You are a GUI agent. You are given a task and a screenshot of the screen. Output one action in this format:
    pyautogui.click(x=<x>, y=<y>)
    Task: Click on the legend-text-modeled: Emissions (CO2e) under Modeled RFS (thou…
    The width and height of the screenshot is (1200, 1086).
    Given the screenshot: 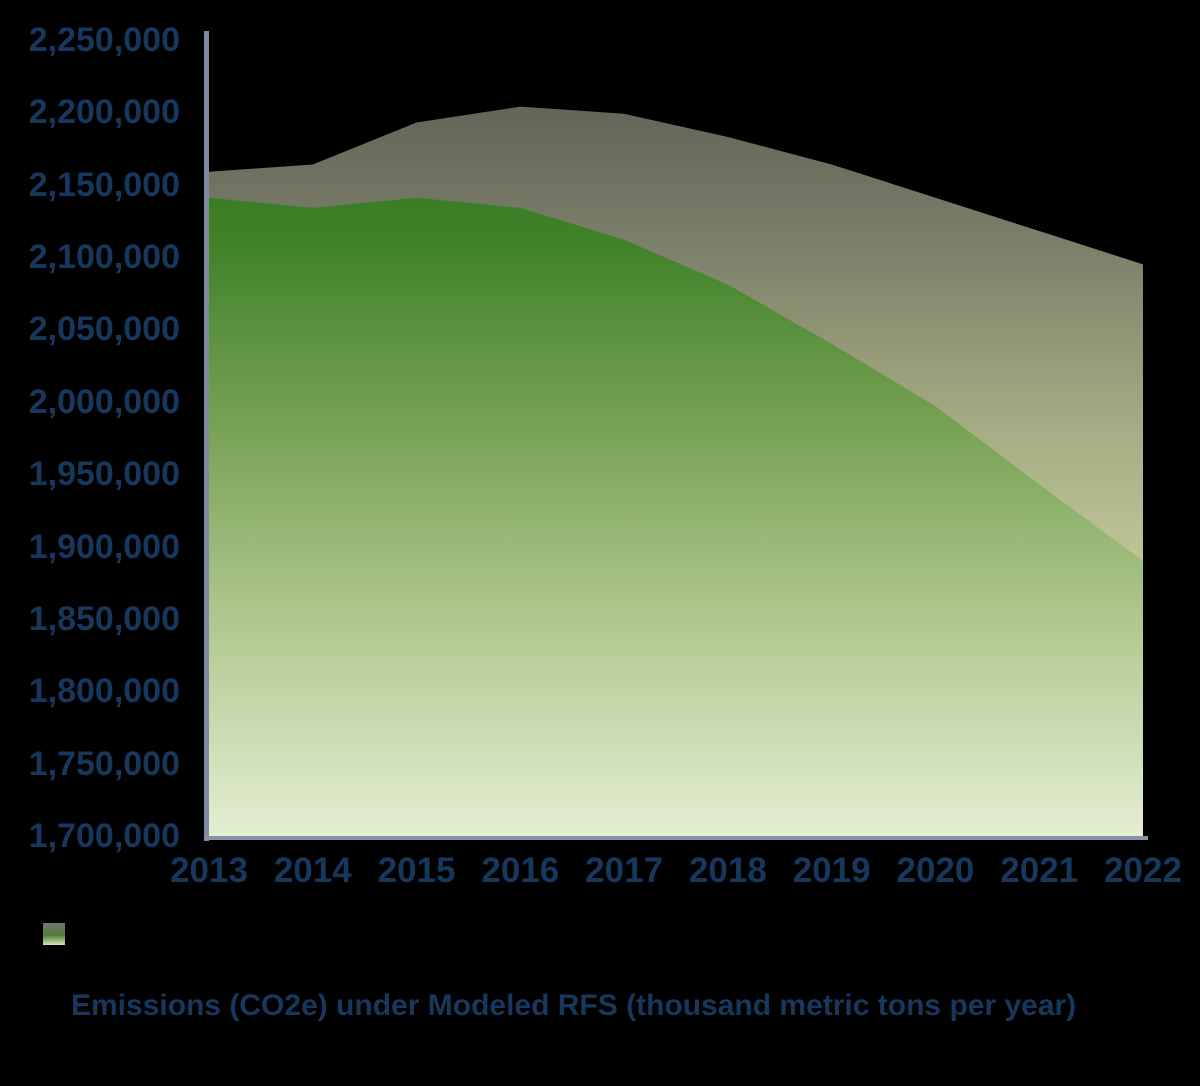 What is the action you would take?
    pyautogui.click(x=573, y=1001)
    